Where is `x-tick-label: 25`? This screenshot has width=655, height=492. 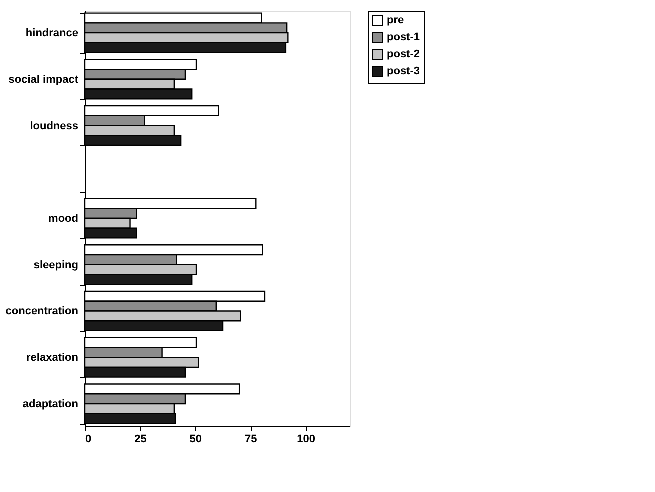
x-tick-label: 25 is located at coordinates (140, 440).